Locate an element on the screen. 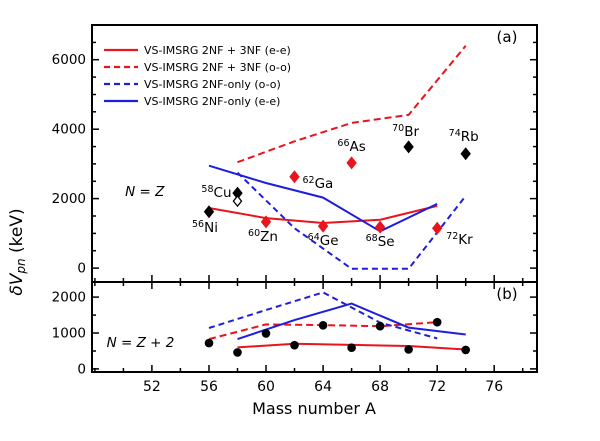 The image size is (600, 441). nuclide-label-74Rb: 74Rb is located at coordinates (464, 136).